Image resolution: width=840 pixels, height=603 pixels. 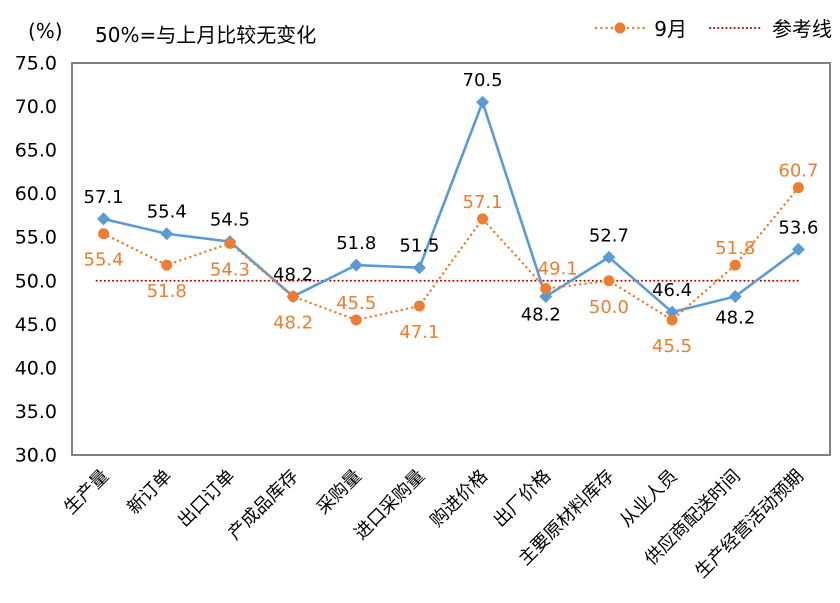 I want to click on legend-label-september: 9月, so click(x=670, y=29).